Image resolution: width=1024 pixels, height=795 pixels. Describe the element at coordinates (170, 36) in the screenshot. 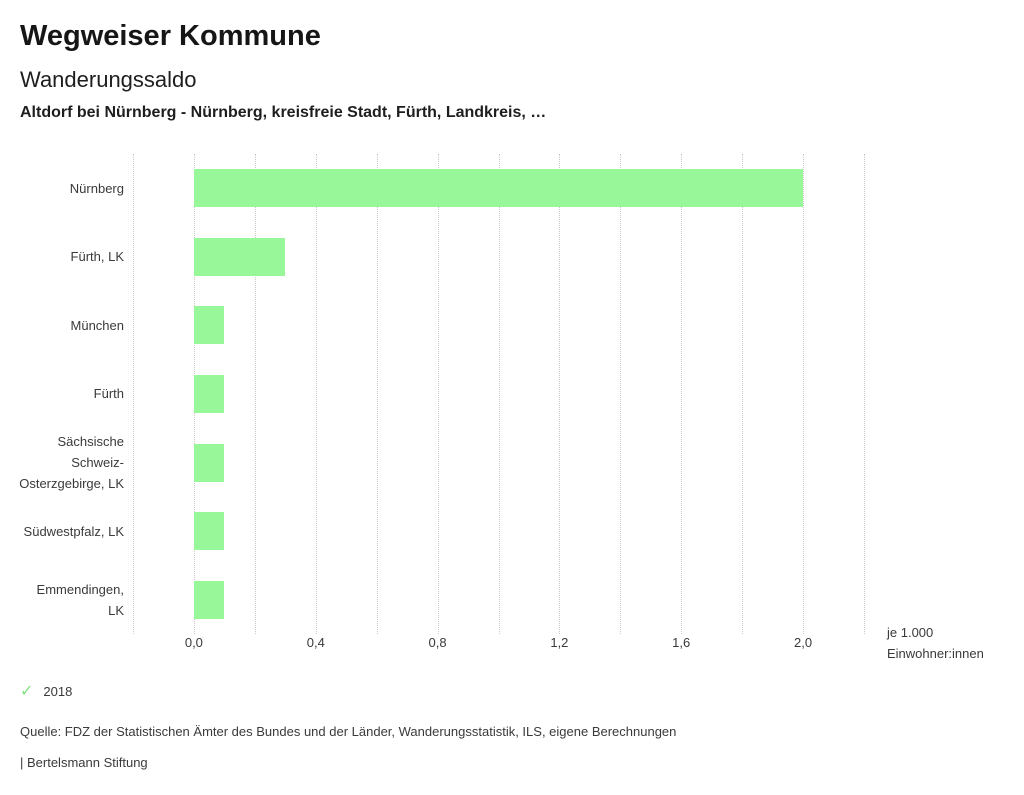

I see `app-title: Wegweiser Kommune` at that location.